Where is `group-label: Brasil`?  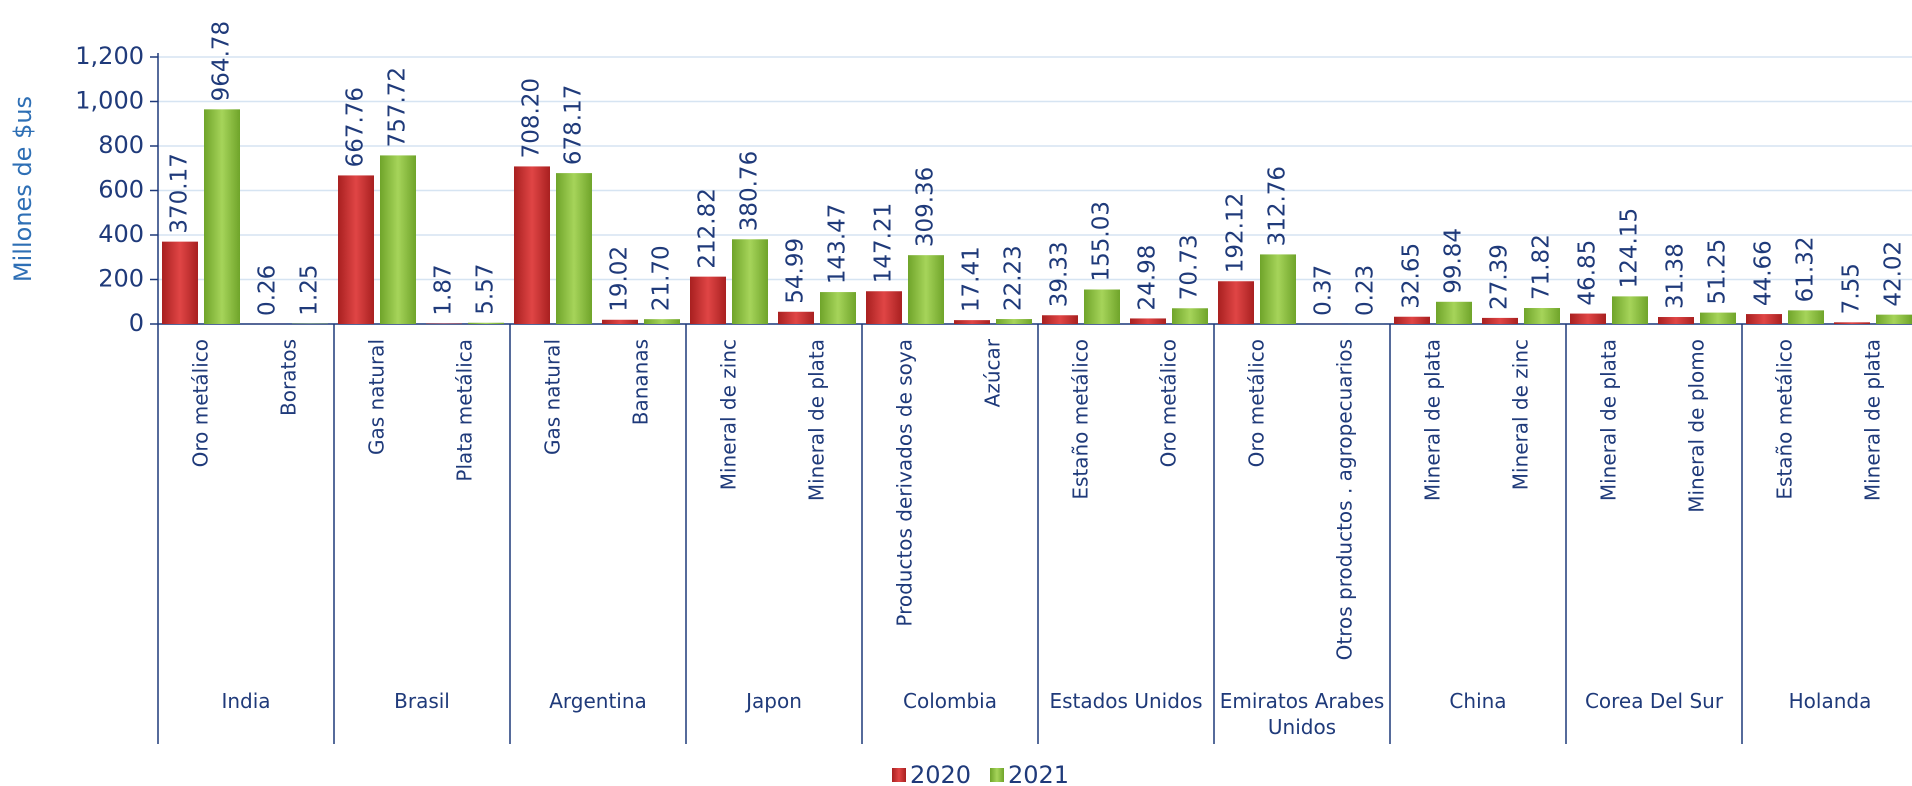
group-label: Brasil is located at coordinates (422, 701).